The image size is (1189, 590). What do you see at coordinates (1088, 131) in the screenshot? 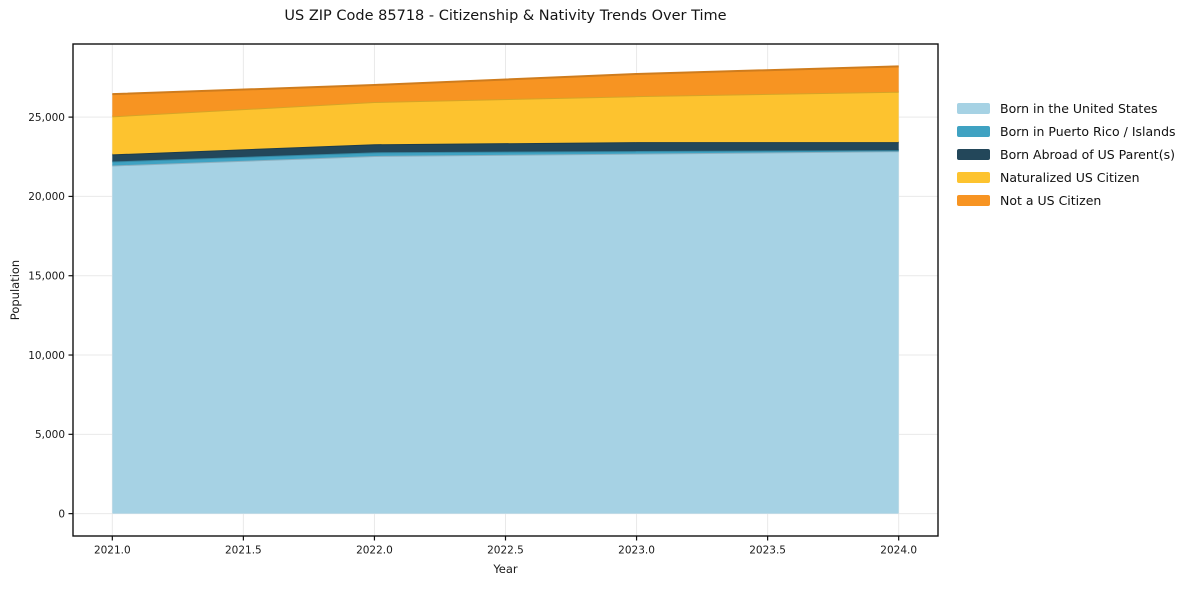
I see `legend-label: Born in Puerto Rico / Islands` at bounding box center [1088, 131].